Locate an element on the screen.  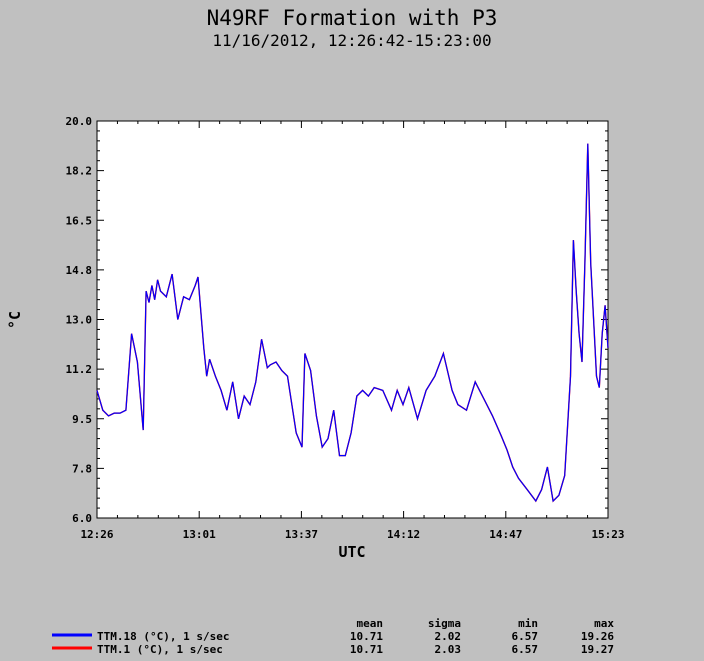
y-tick-label: 7.8 is located at coordinates (82, 468).